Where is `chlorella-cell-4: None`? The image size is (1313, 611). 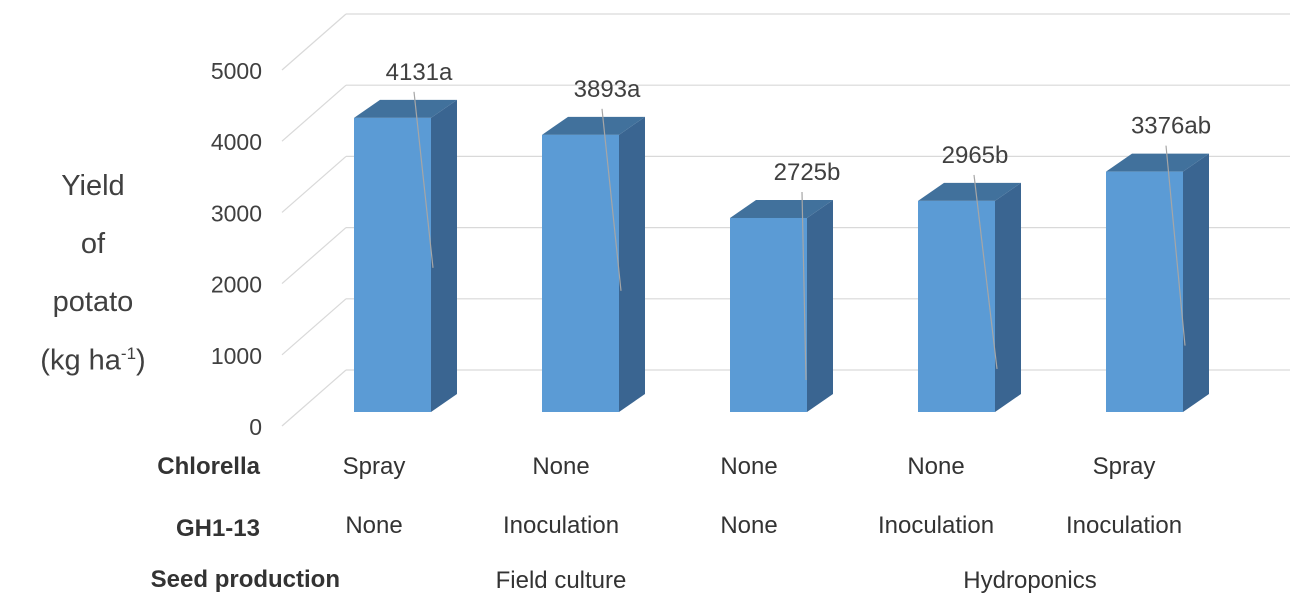 chlorella-cell-4: None is located at coordinates (936, 466).